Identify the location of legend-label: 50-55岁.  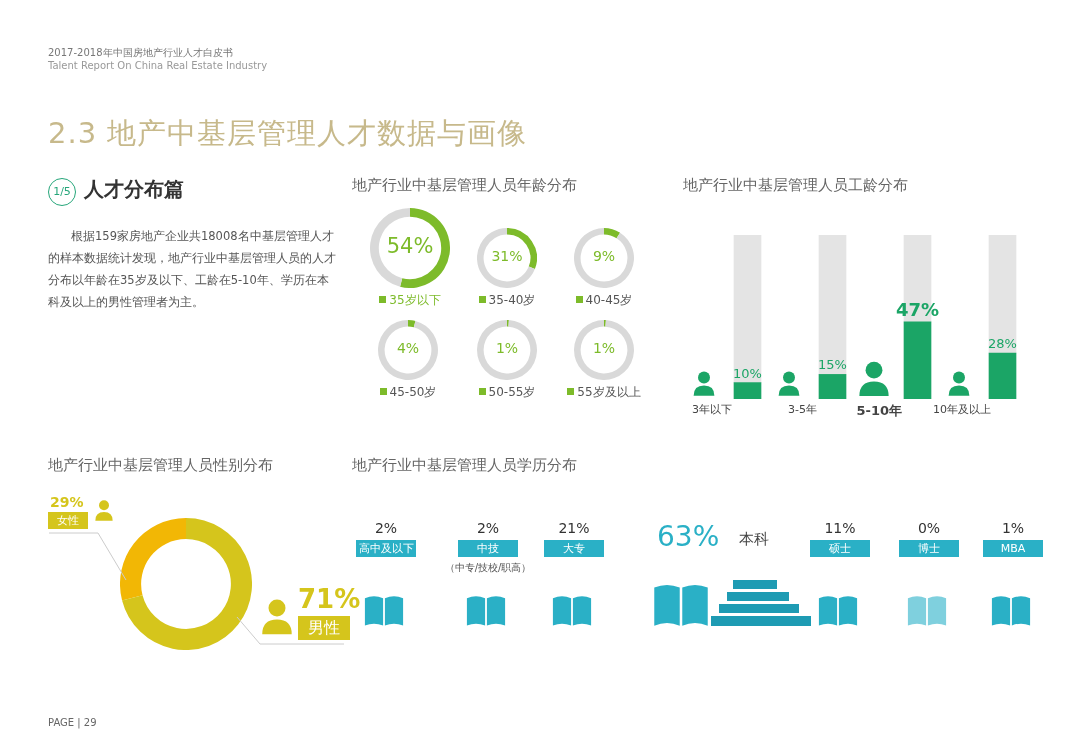
(512, 392).